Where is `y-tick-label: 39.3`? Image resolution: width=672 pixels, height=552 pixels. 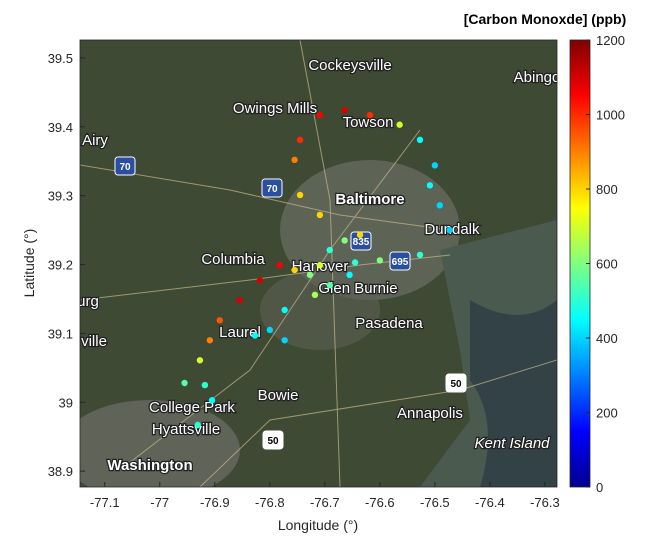
y-tick-label: 39.3 is located at coordinates (60, 196).